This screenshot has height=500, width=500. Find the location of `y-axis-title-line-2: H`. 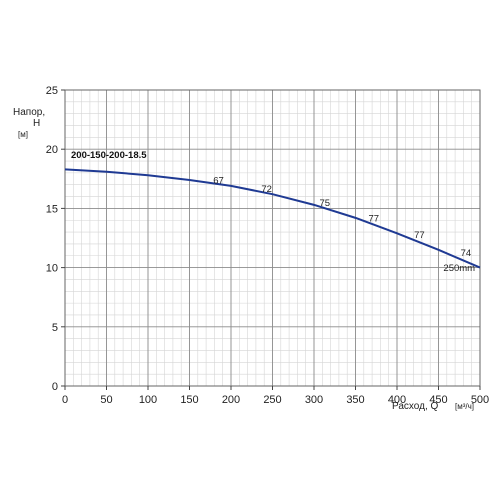

y-axis-title-line-2: H is located at coordinates (36, 123).